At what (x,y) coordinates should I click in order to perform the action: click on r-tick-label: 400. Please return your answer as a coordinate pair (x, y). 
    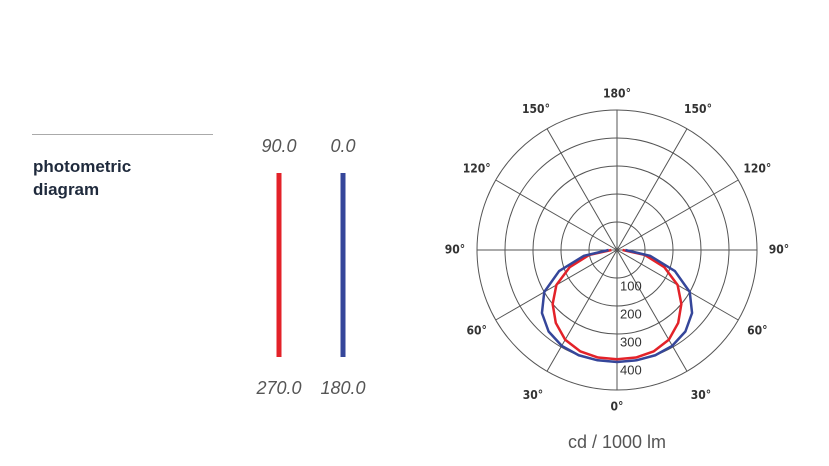
    Looking at the image, I should click on (631, 369).